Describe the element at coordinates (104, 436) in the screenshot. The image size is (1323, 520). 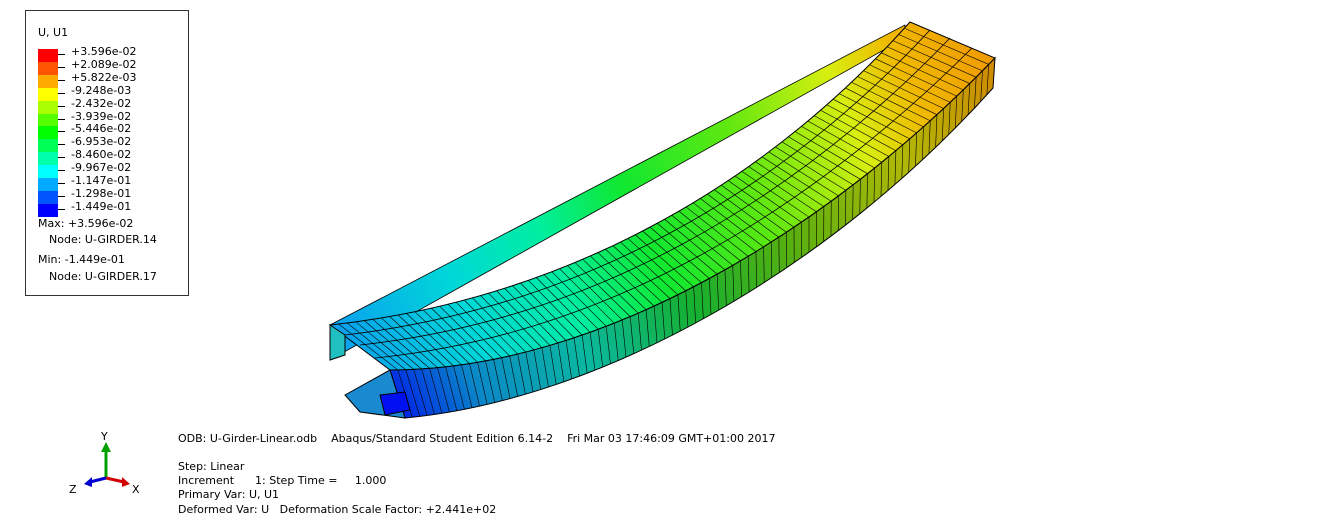
I see `triad-y-label: Y` at that location.